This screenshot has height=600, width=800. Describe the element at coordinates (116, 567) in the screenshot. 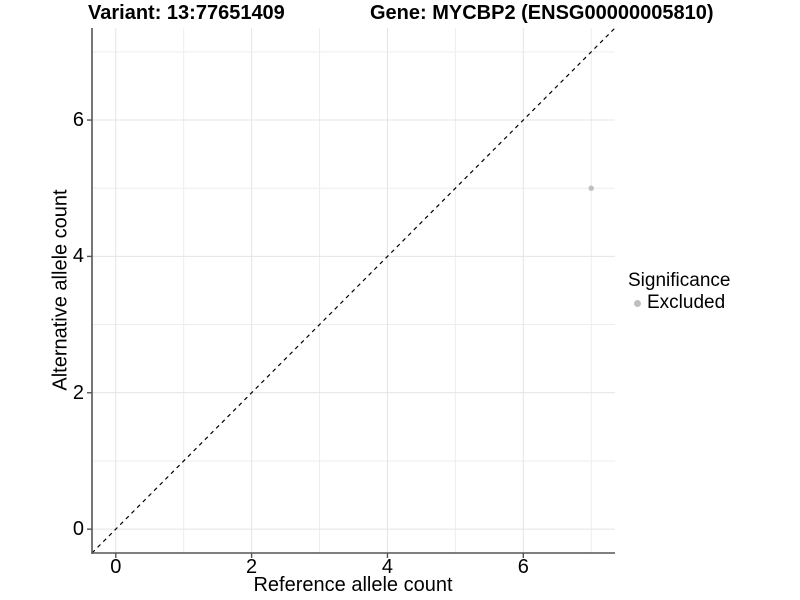

I see `x-tick-label: 0` at that location.